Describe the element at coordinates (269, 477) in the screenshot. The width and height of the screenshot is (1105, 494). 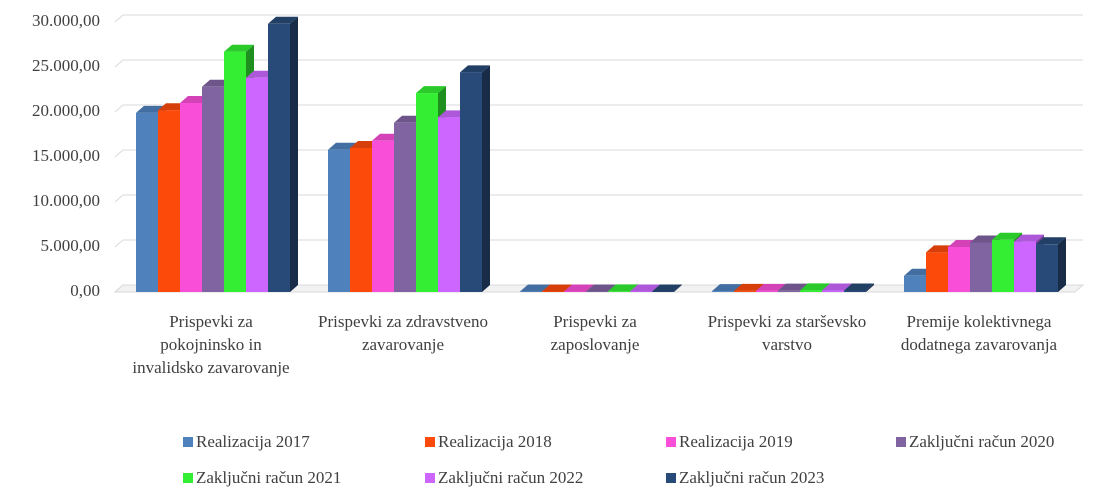
I see `legend-label: Zaključni račun 2021` at that location.